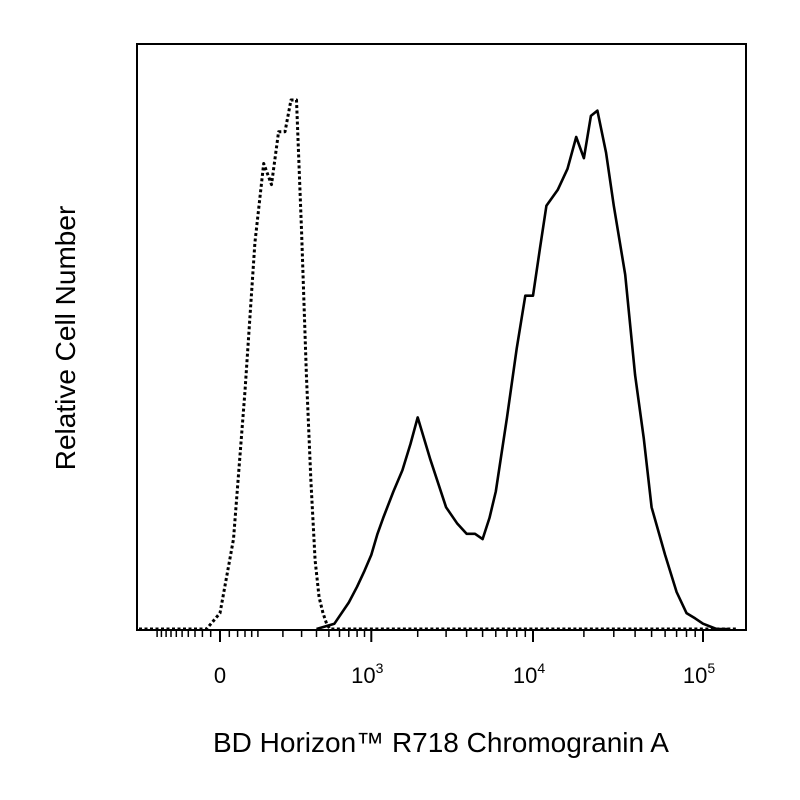 The width and height of the screenshot is (800, 800). Describe the element at coordinates (464, 674) in the screenshot. I see `x-tick-labels: 0 10³ 10⁴ 10⁵` at that location.